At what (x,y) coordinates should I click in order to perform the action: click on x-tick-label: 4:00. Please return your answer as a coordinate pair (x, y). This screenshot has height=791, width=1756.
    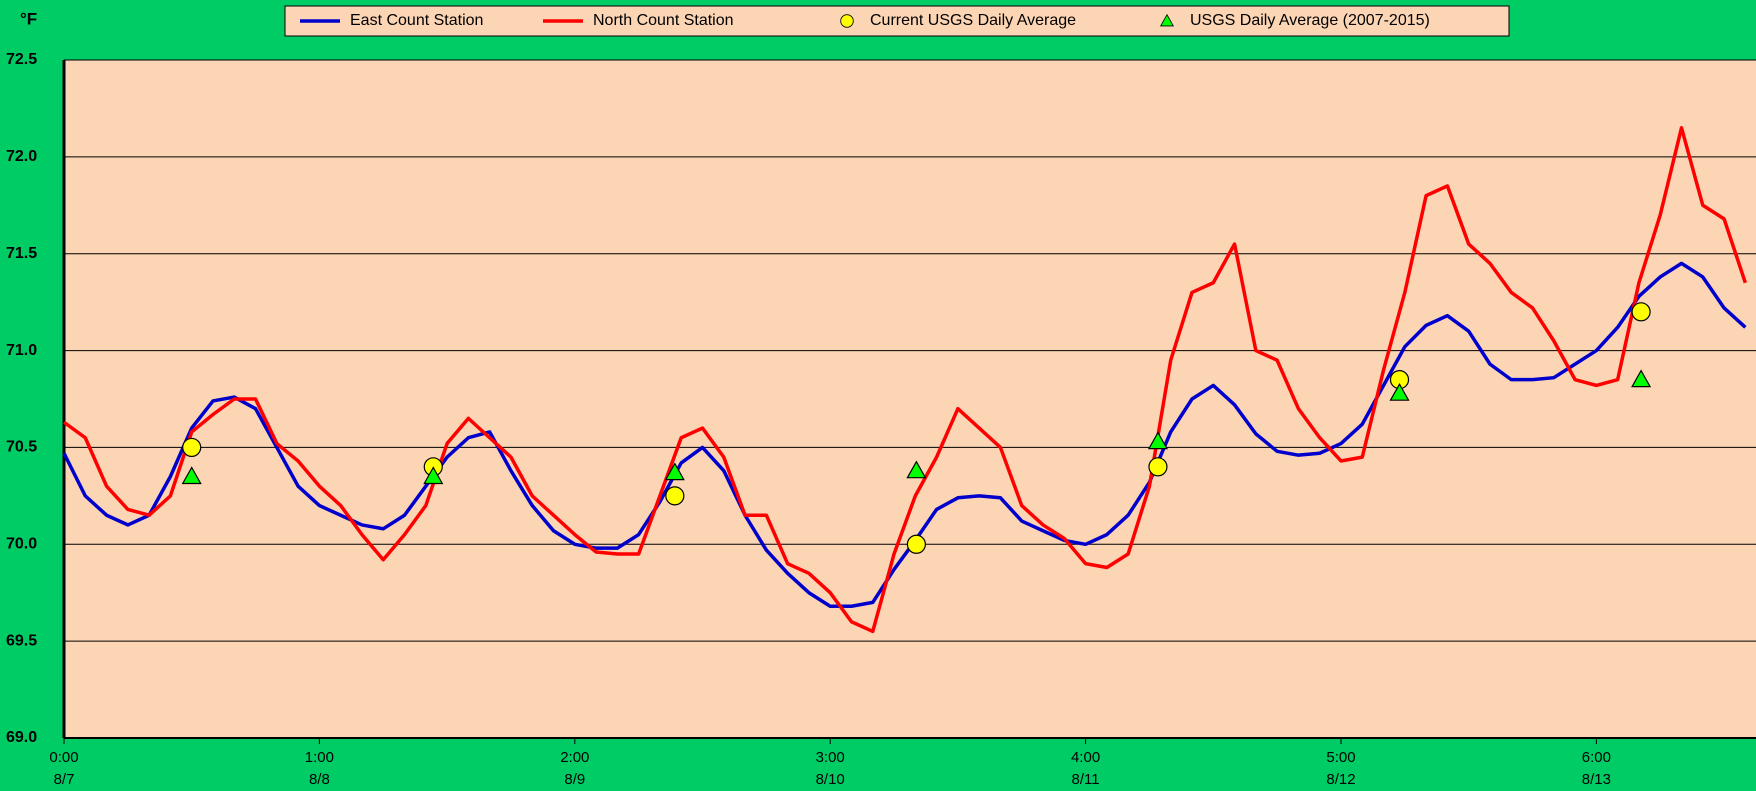
    Looking at the image, I should click on (1085, 757).